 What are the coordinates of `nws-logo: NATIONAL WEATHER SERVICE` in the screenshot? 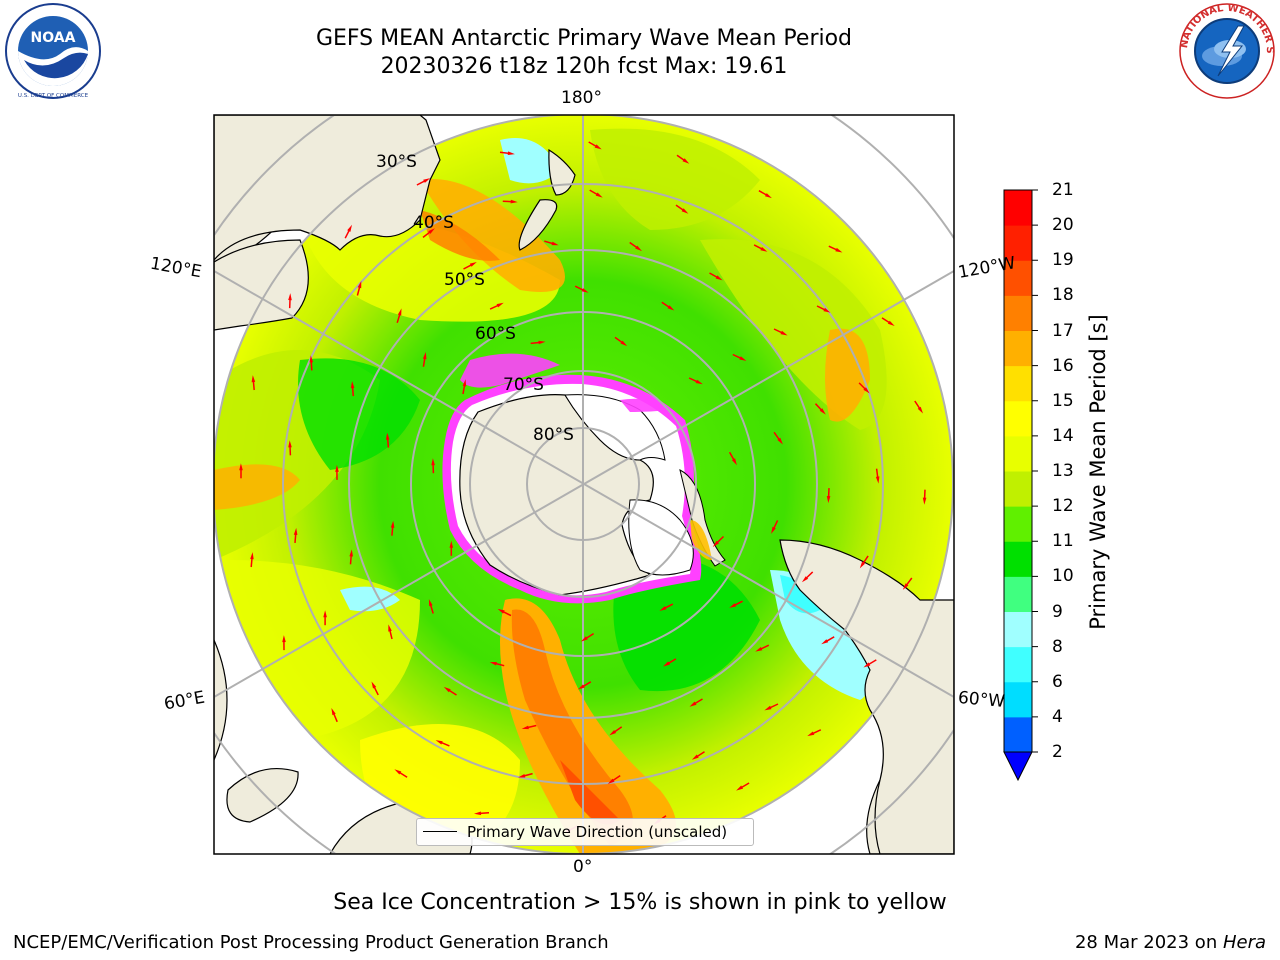 It's located at (1225, 50).